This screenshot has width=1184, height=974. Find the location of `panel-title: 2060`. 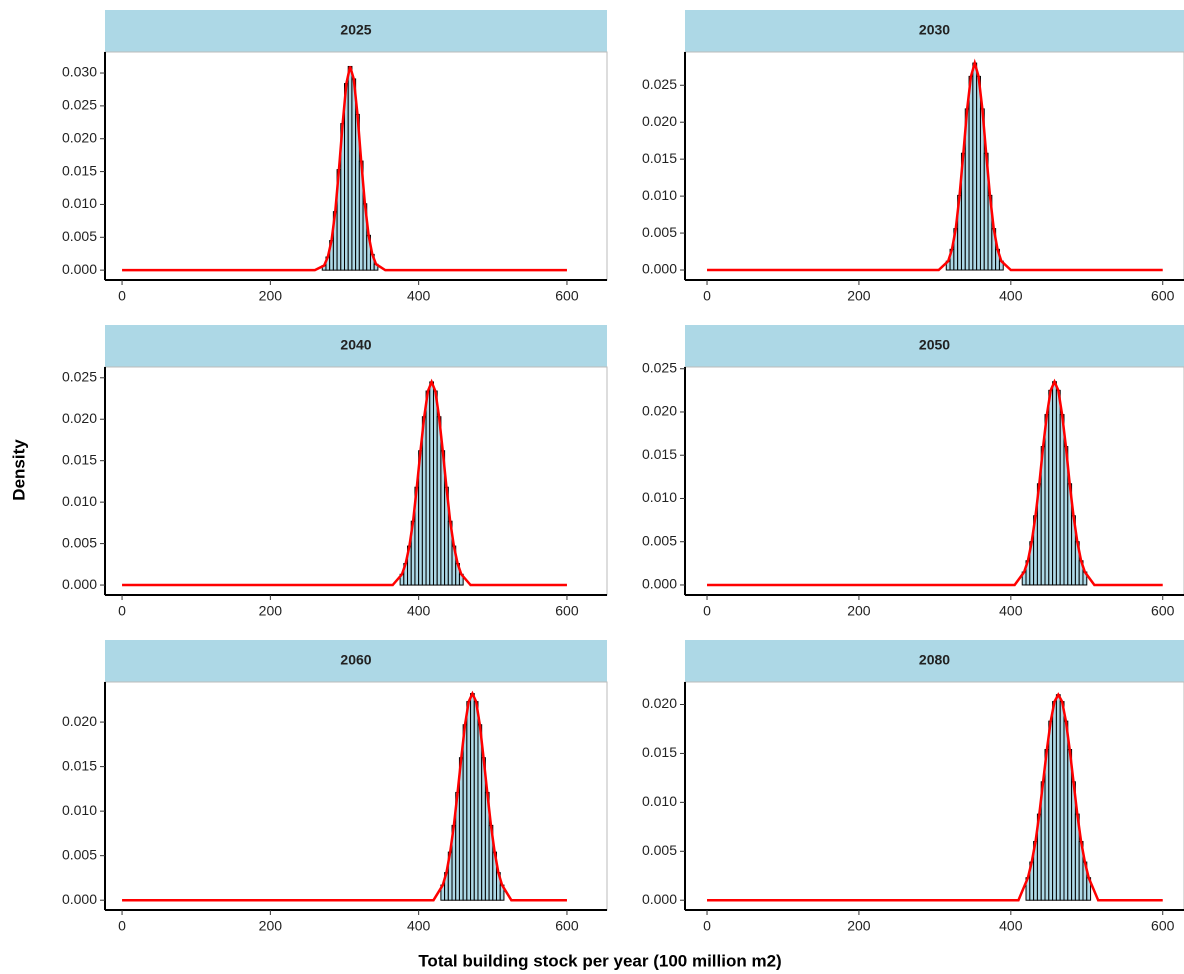

panel-title: 2060 is located at coordinates (355, 660).